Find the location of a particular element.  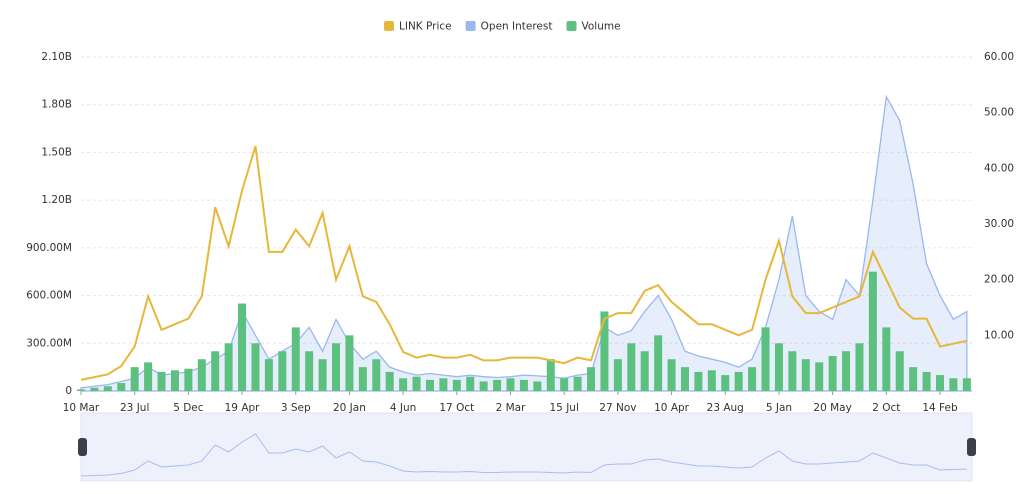

x-tick-label: 17 Oct is located at coordinates (456, 408).